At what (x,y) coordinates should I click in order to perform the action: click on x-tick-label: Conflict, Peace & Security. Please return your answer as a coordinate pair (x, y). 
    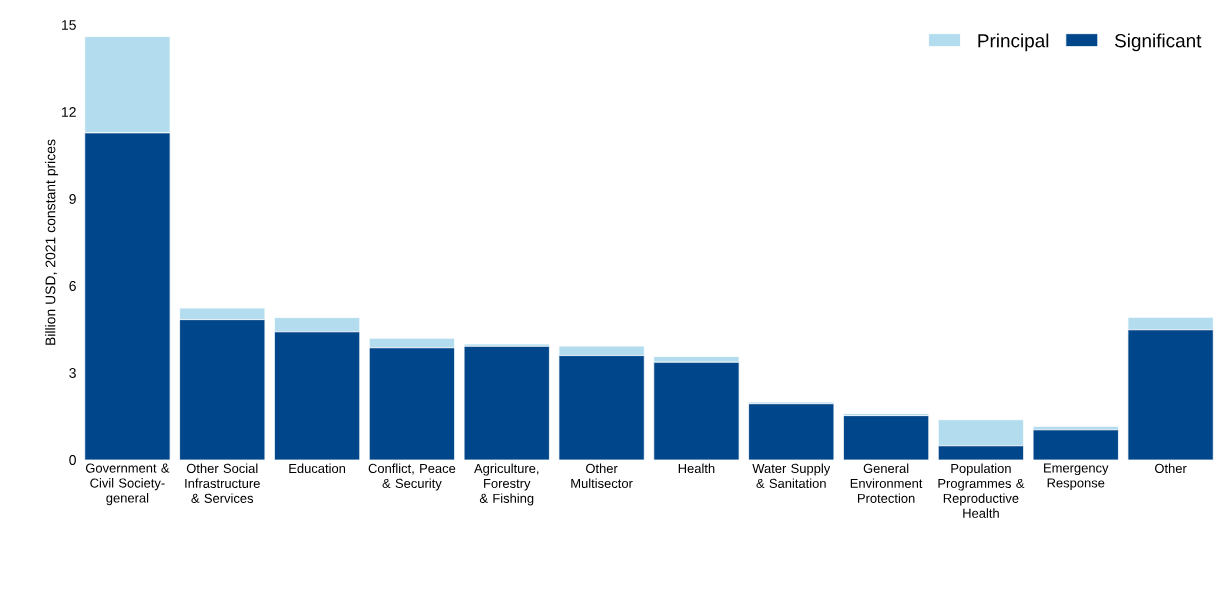
    Looking at the image, I should click on (412, 477).